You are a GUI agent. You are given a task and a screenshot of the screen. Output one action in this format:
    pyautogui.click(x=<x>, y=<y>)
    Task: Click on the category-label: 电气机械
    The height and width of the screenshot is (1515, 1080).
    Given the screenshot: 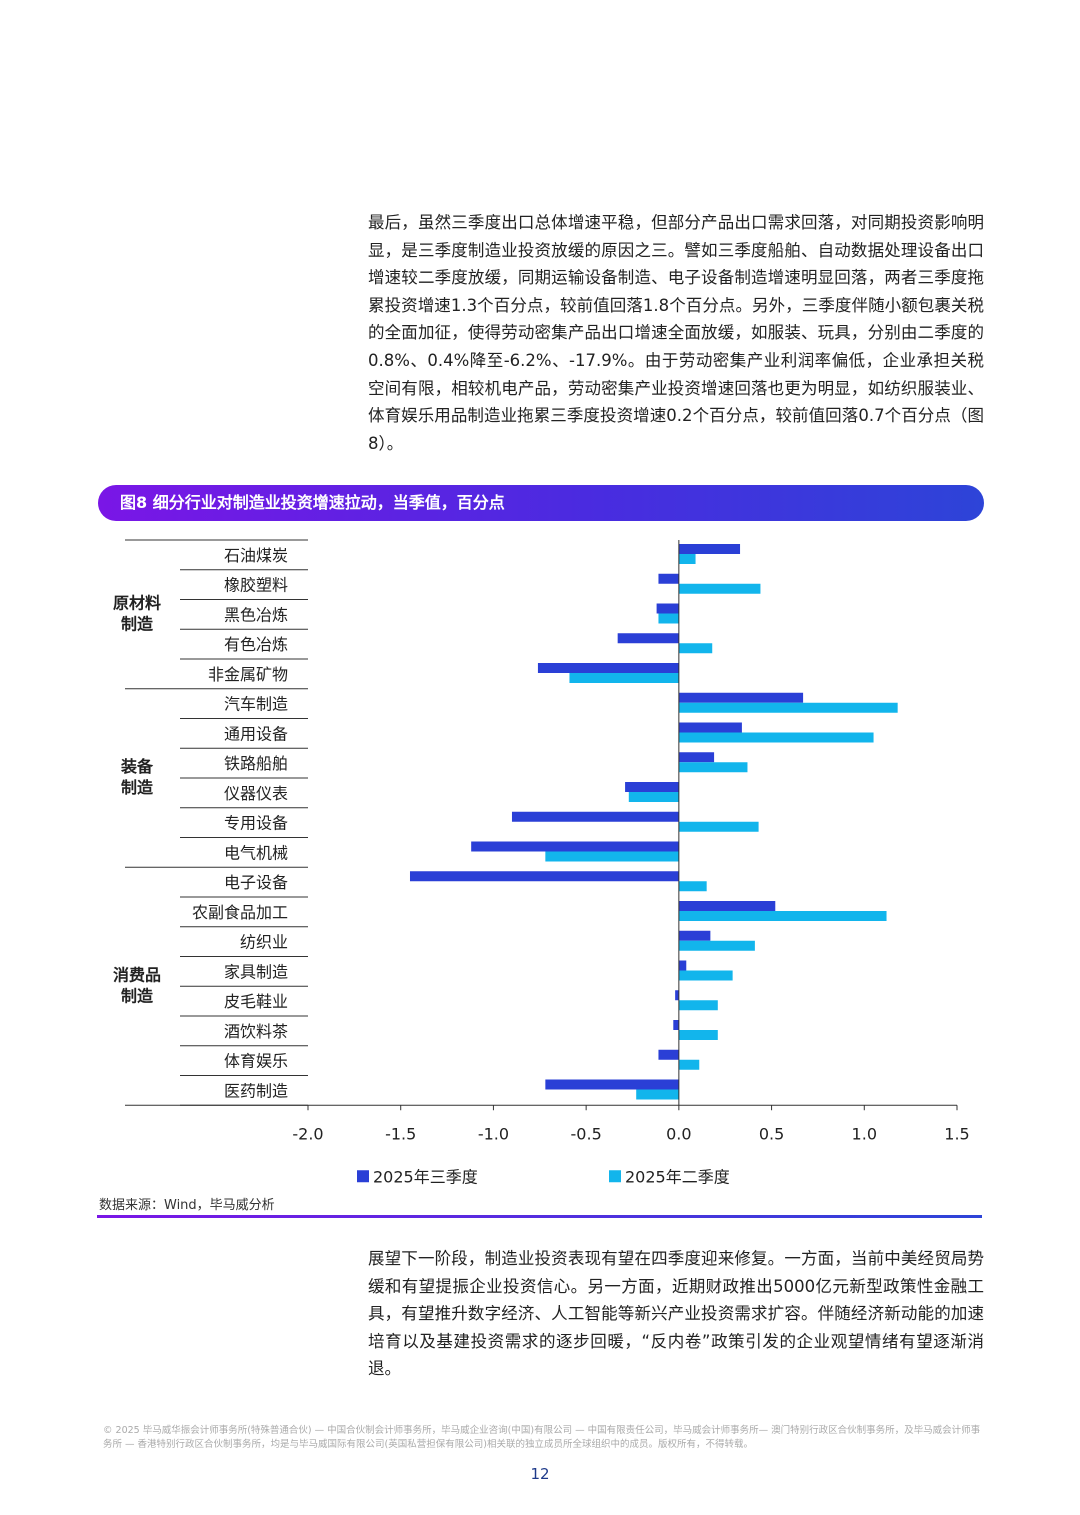 What is the action you would take?
    pyautogui.click(x=256, y=852)
    